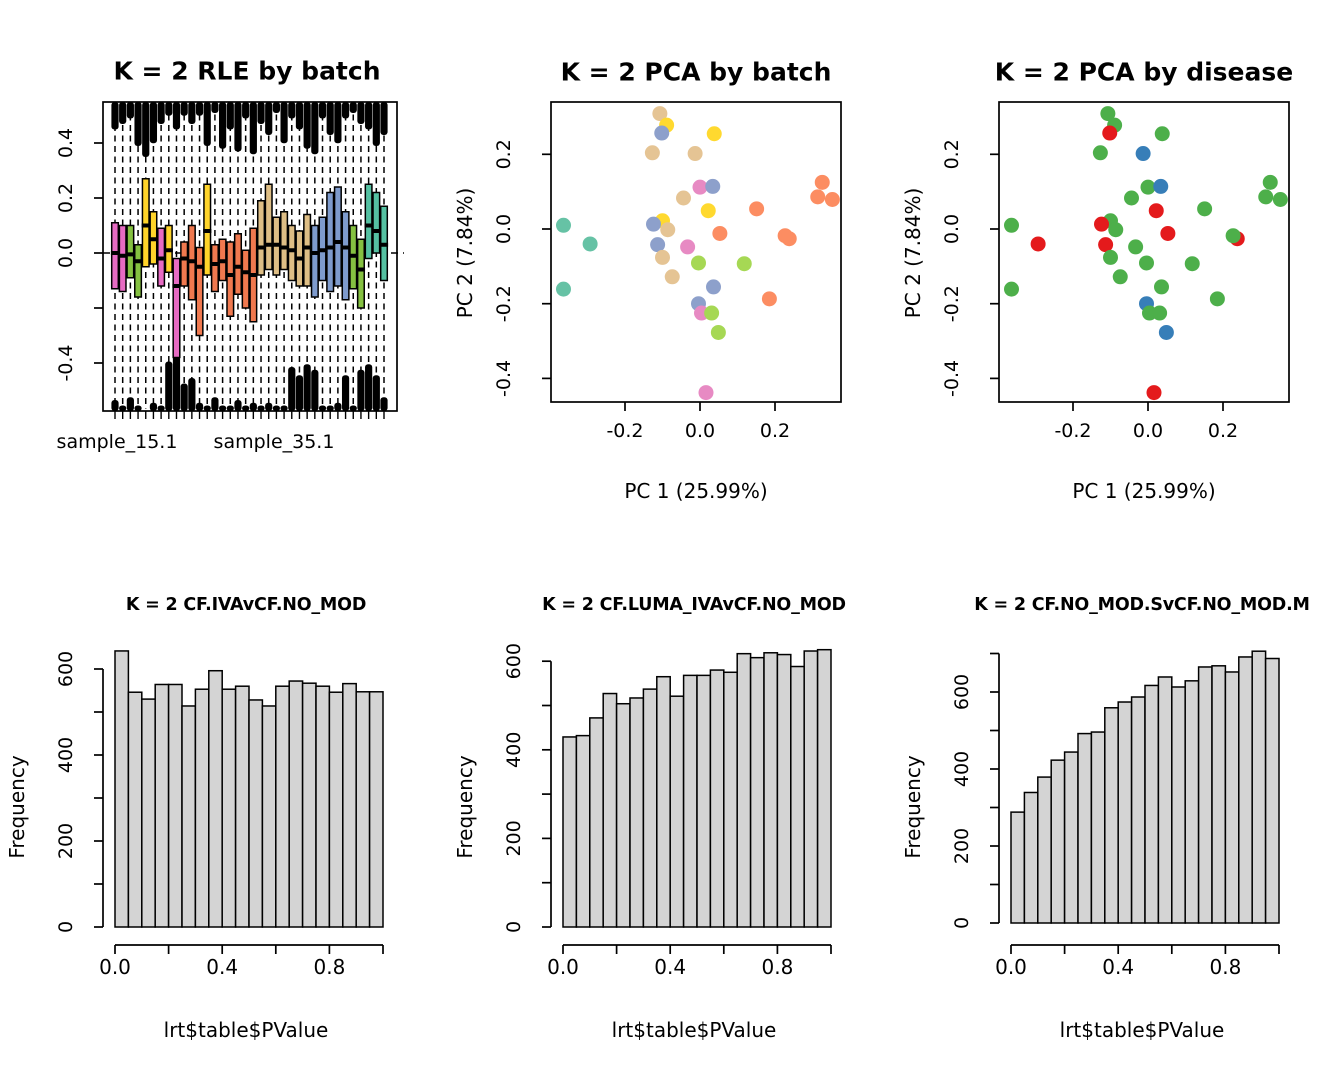 The image size is (1344, 1075). I want to click on hist3-title: K = 2 CF.NO_MOD.SvCF.NO_MOD.M, so click(1142, 604).